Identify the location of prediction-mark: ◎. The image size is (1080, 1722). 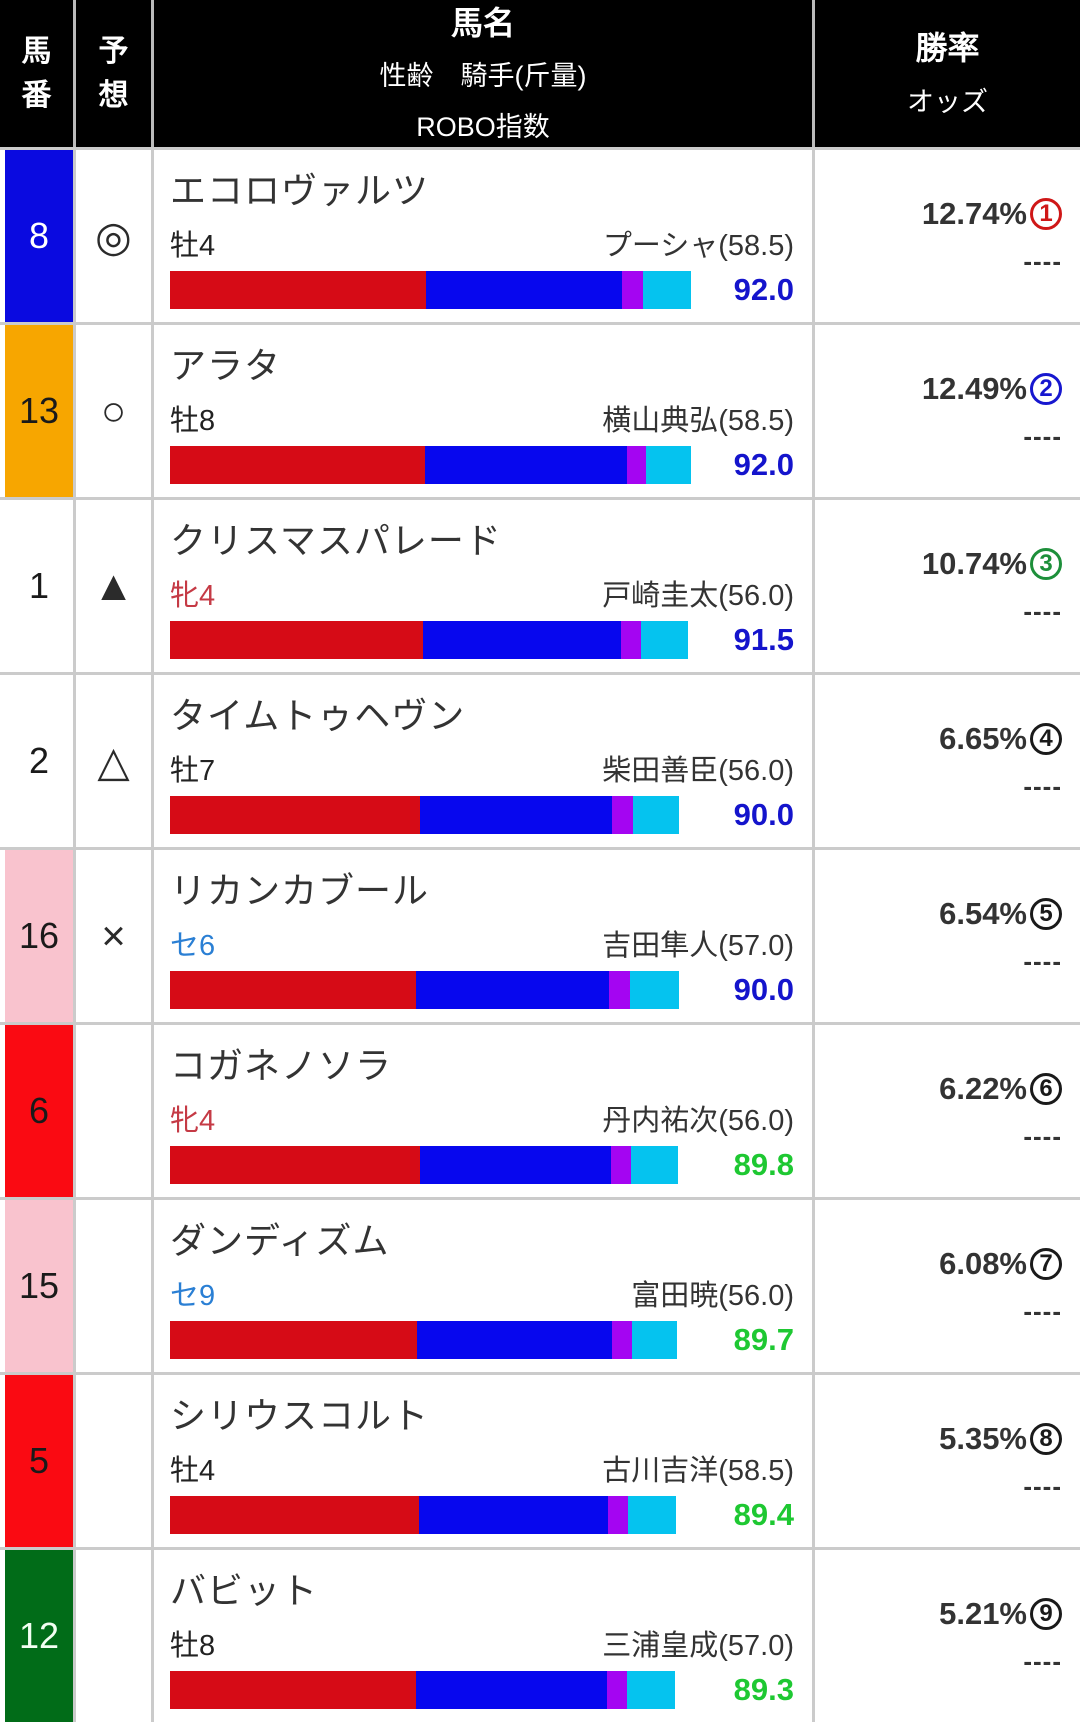
(113, 236).